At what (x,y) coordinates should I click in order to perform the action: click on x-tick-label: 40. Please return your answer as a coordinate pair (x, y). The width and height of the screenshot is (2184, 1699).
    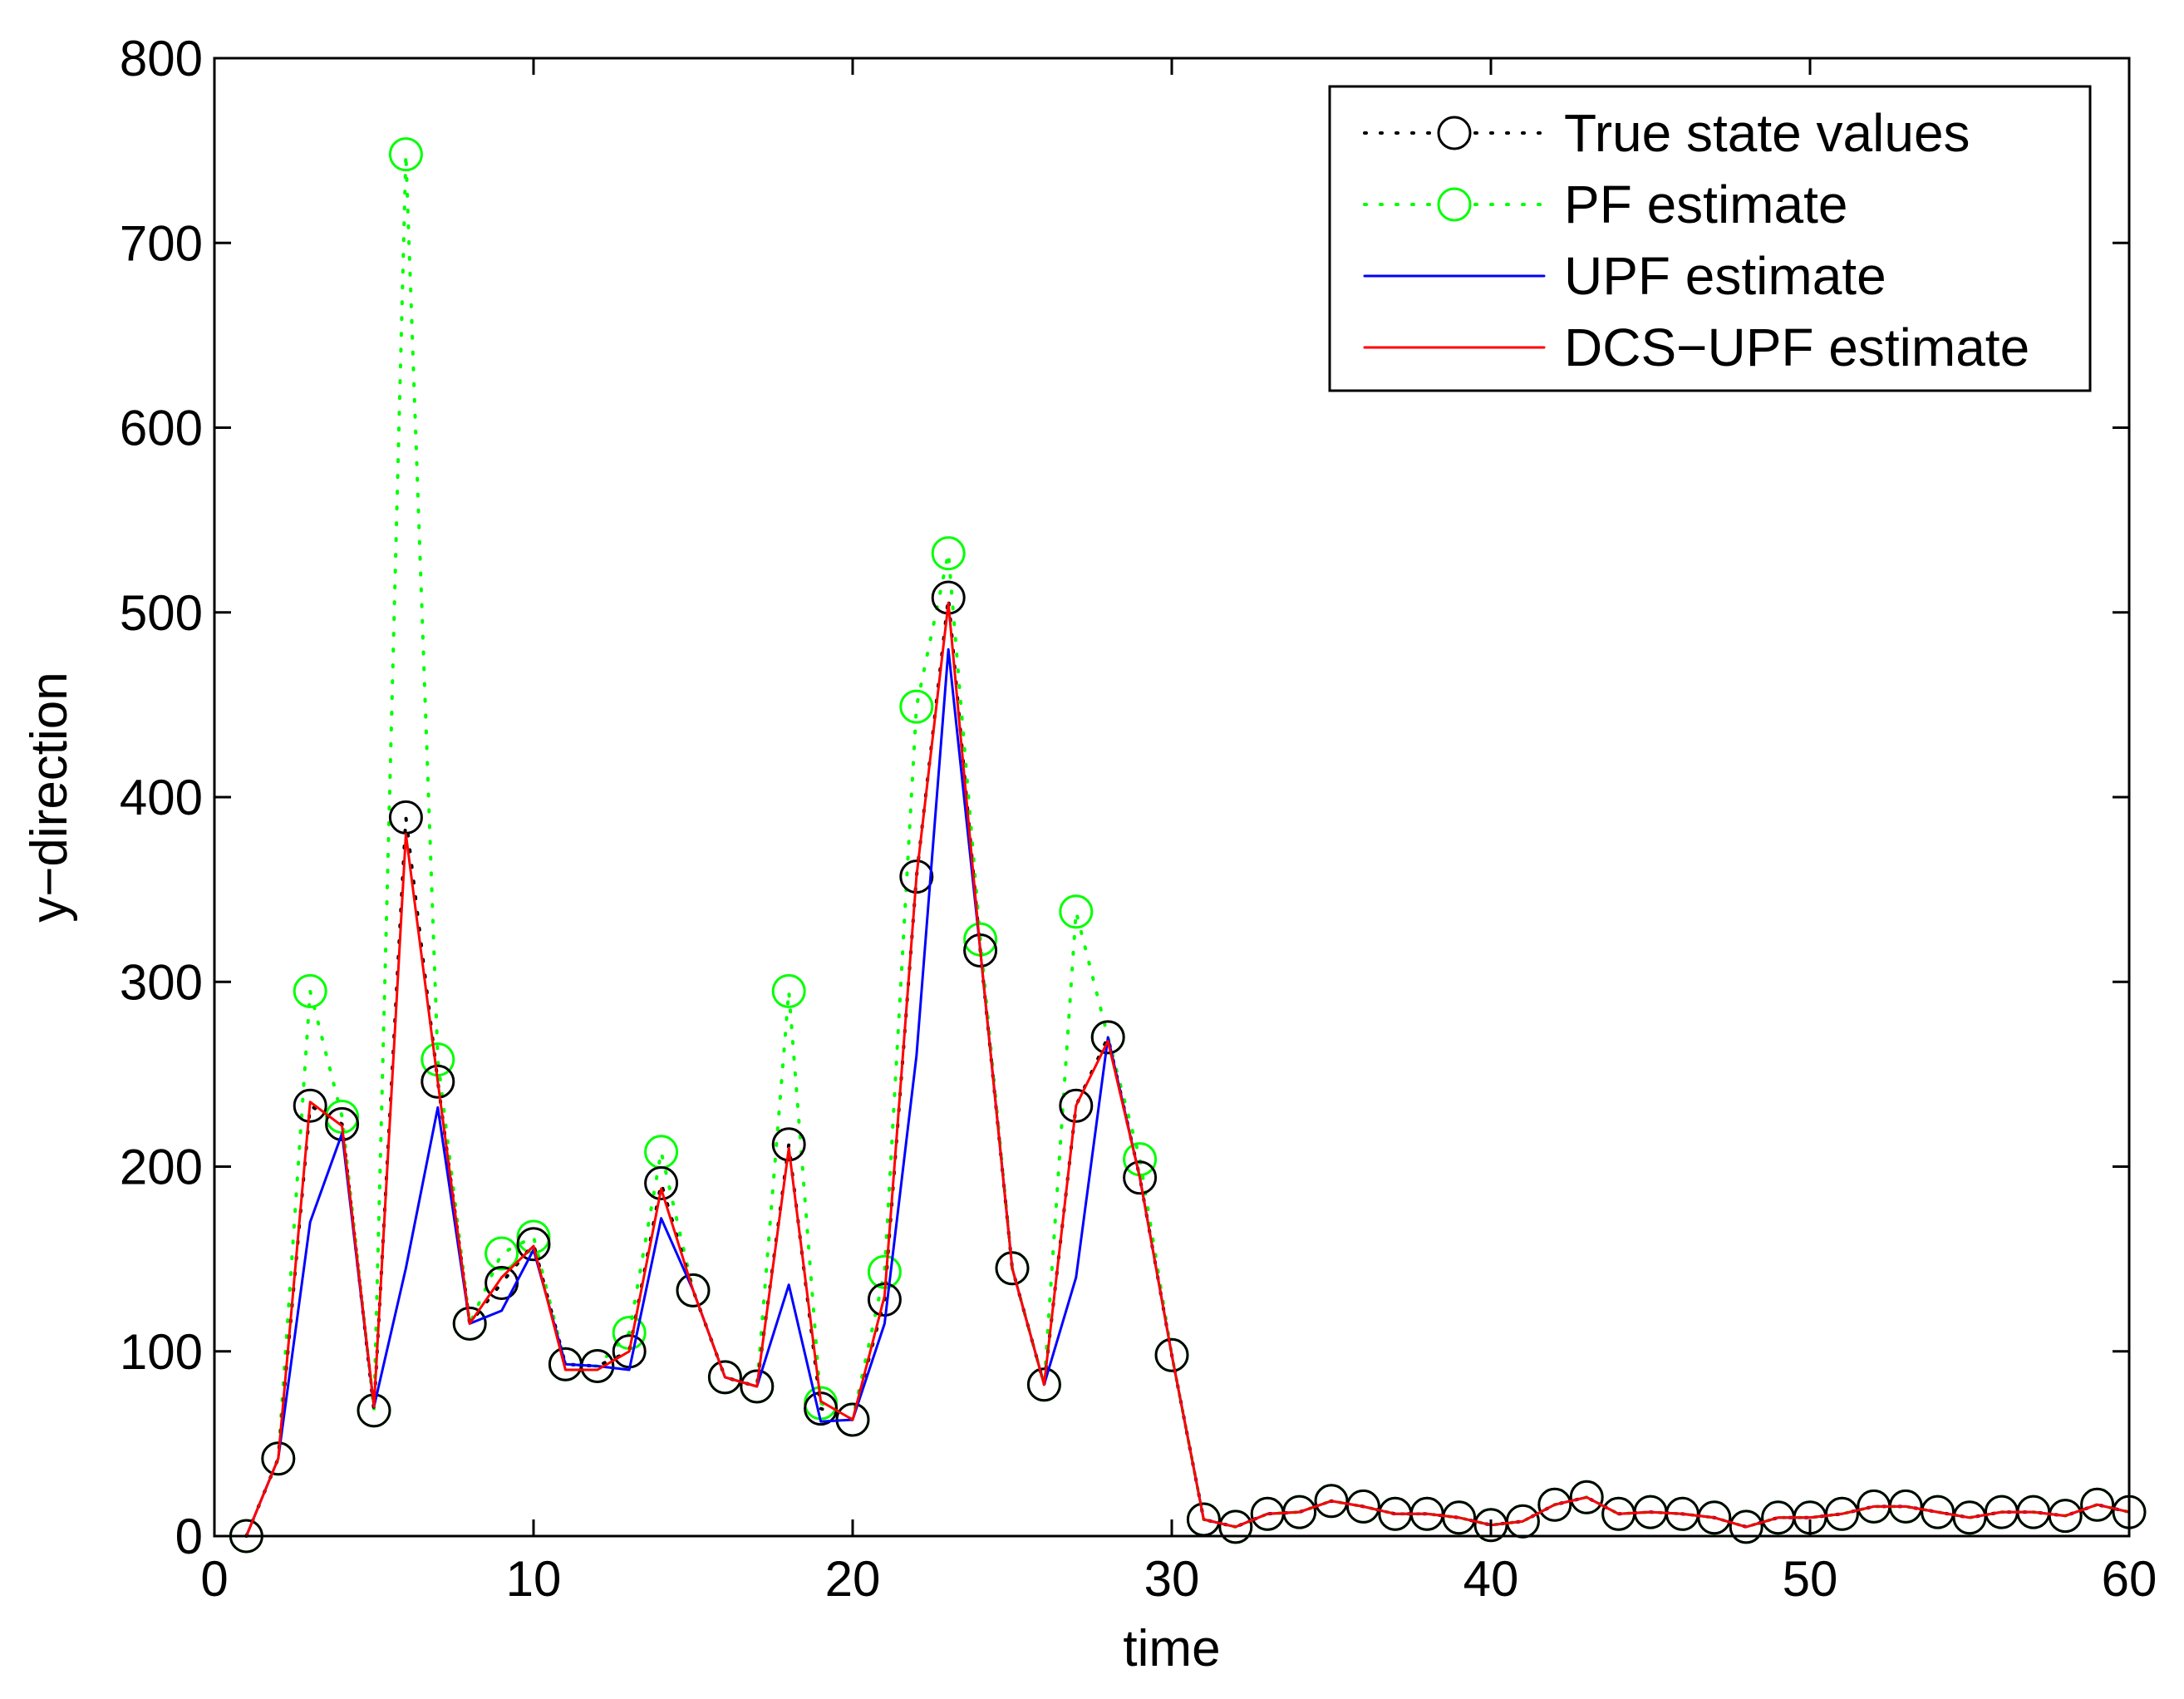
    Looking at the image, I should click on (1491, 1579).